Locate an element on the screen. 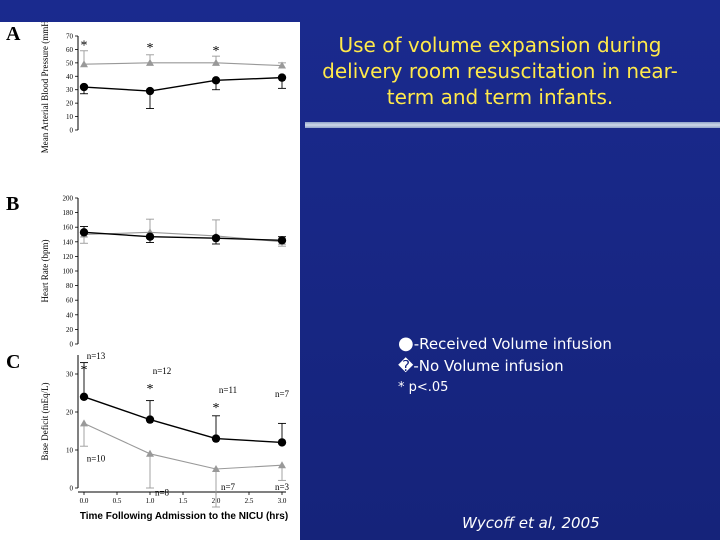 The image size is (720, 540). sample-size-label: n=3 is located at coordinates (282, 487).